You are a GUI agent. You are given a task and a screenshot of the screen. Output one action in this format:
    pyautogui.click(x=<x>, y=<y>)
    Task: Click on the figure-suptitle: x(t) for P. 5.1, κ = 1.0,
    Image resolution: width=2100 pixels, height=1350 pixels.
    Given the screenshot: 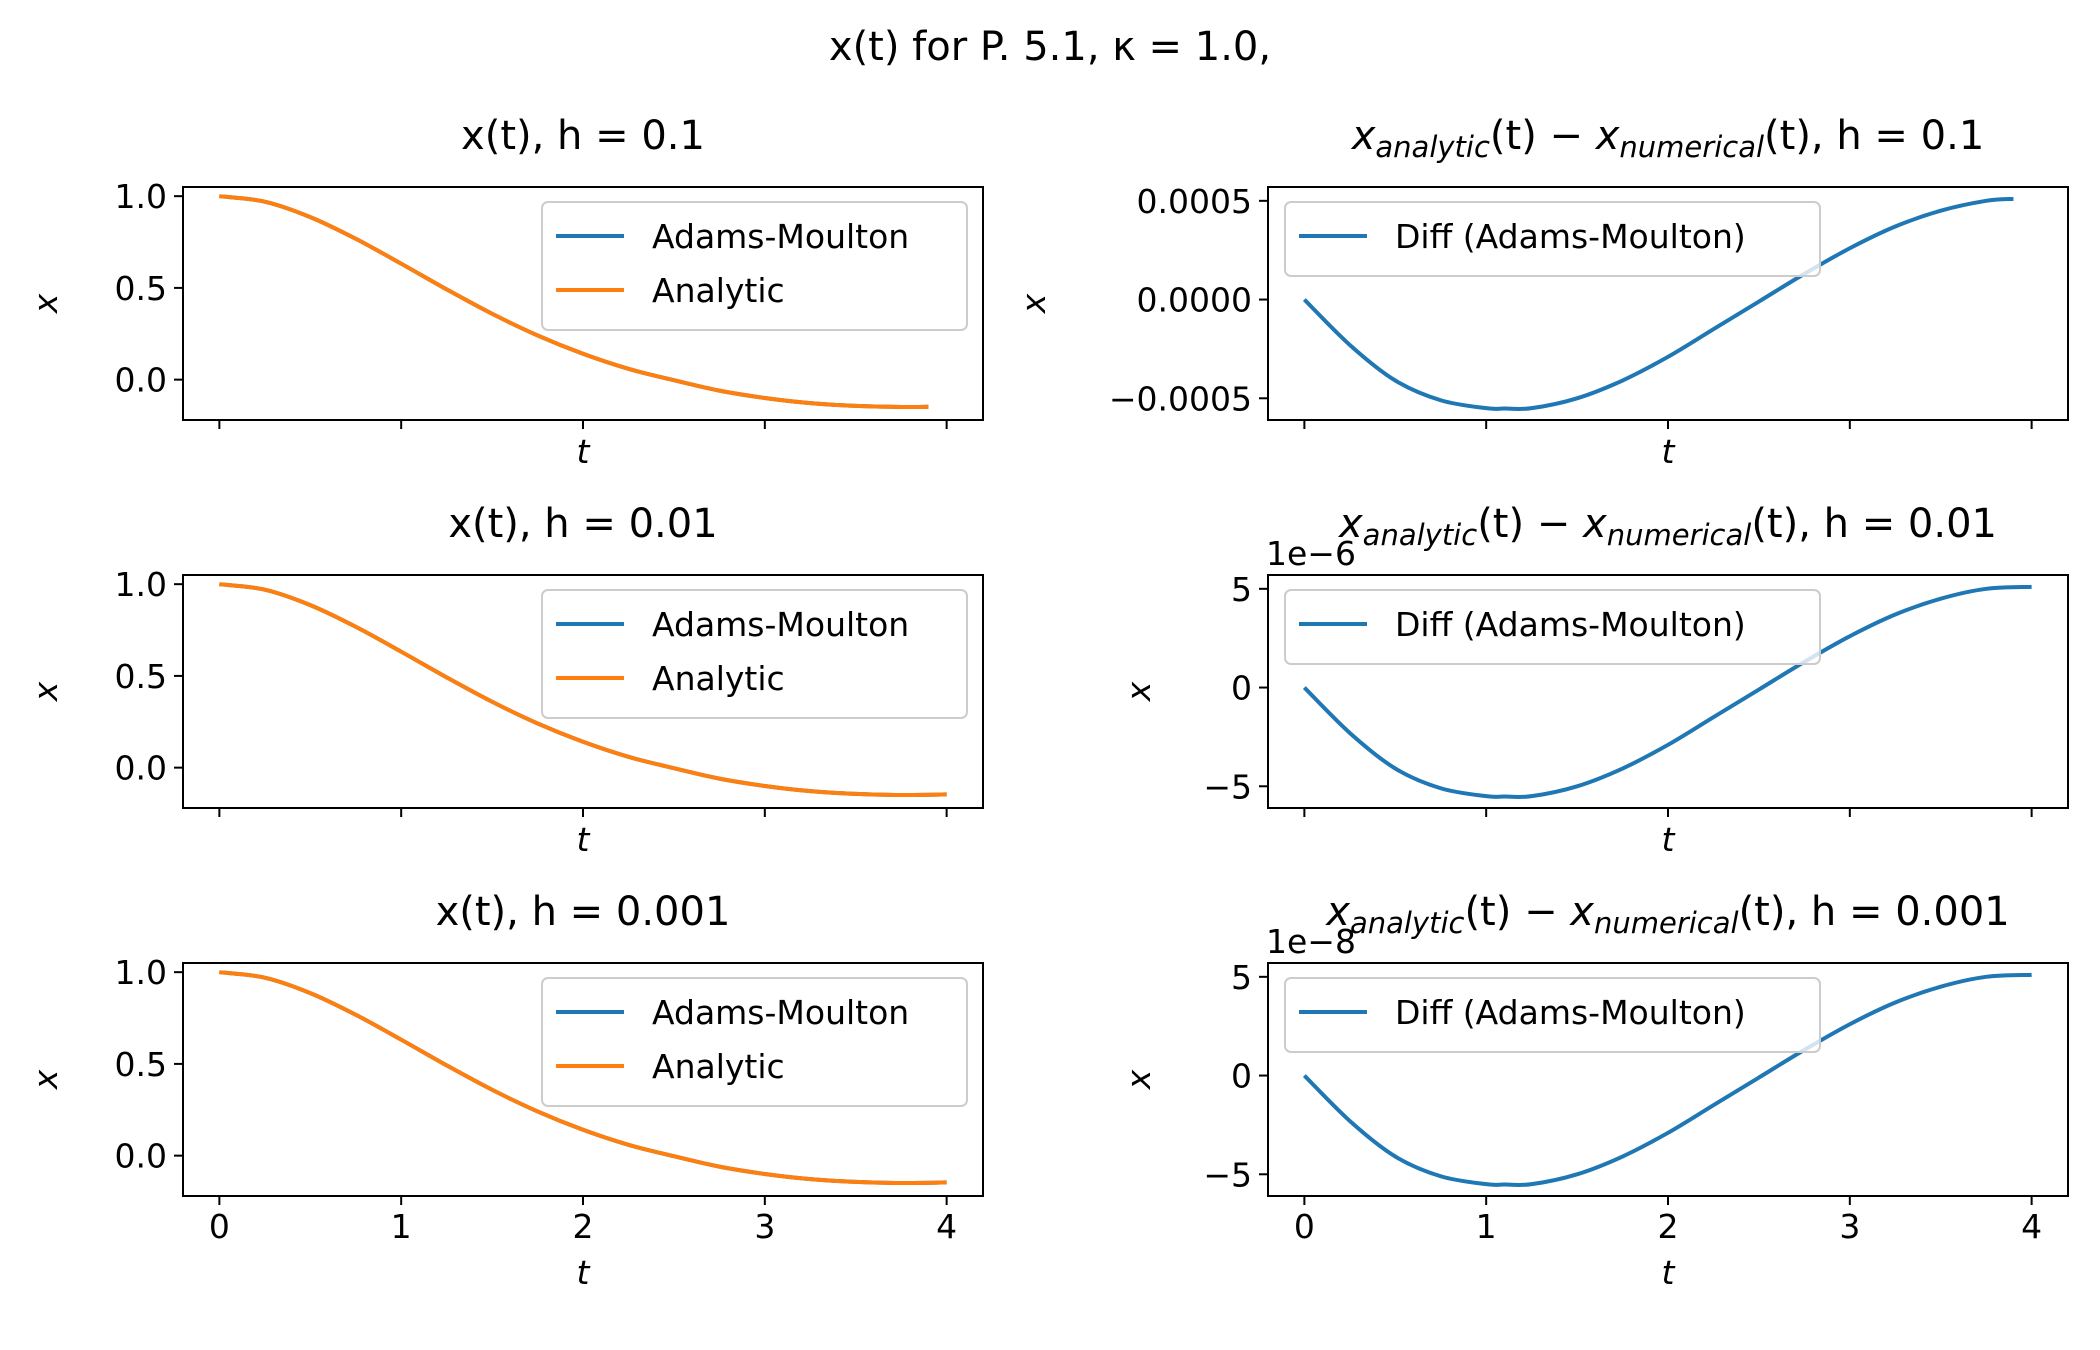 What is the action you would take?
    pyautogui.click(x=1050, y=47)
    